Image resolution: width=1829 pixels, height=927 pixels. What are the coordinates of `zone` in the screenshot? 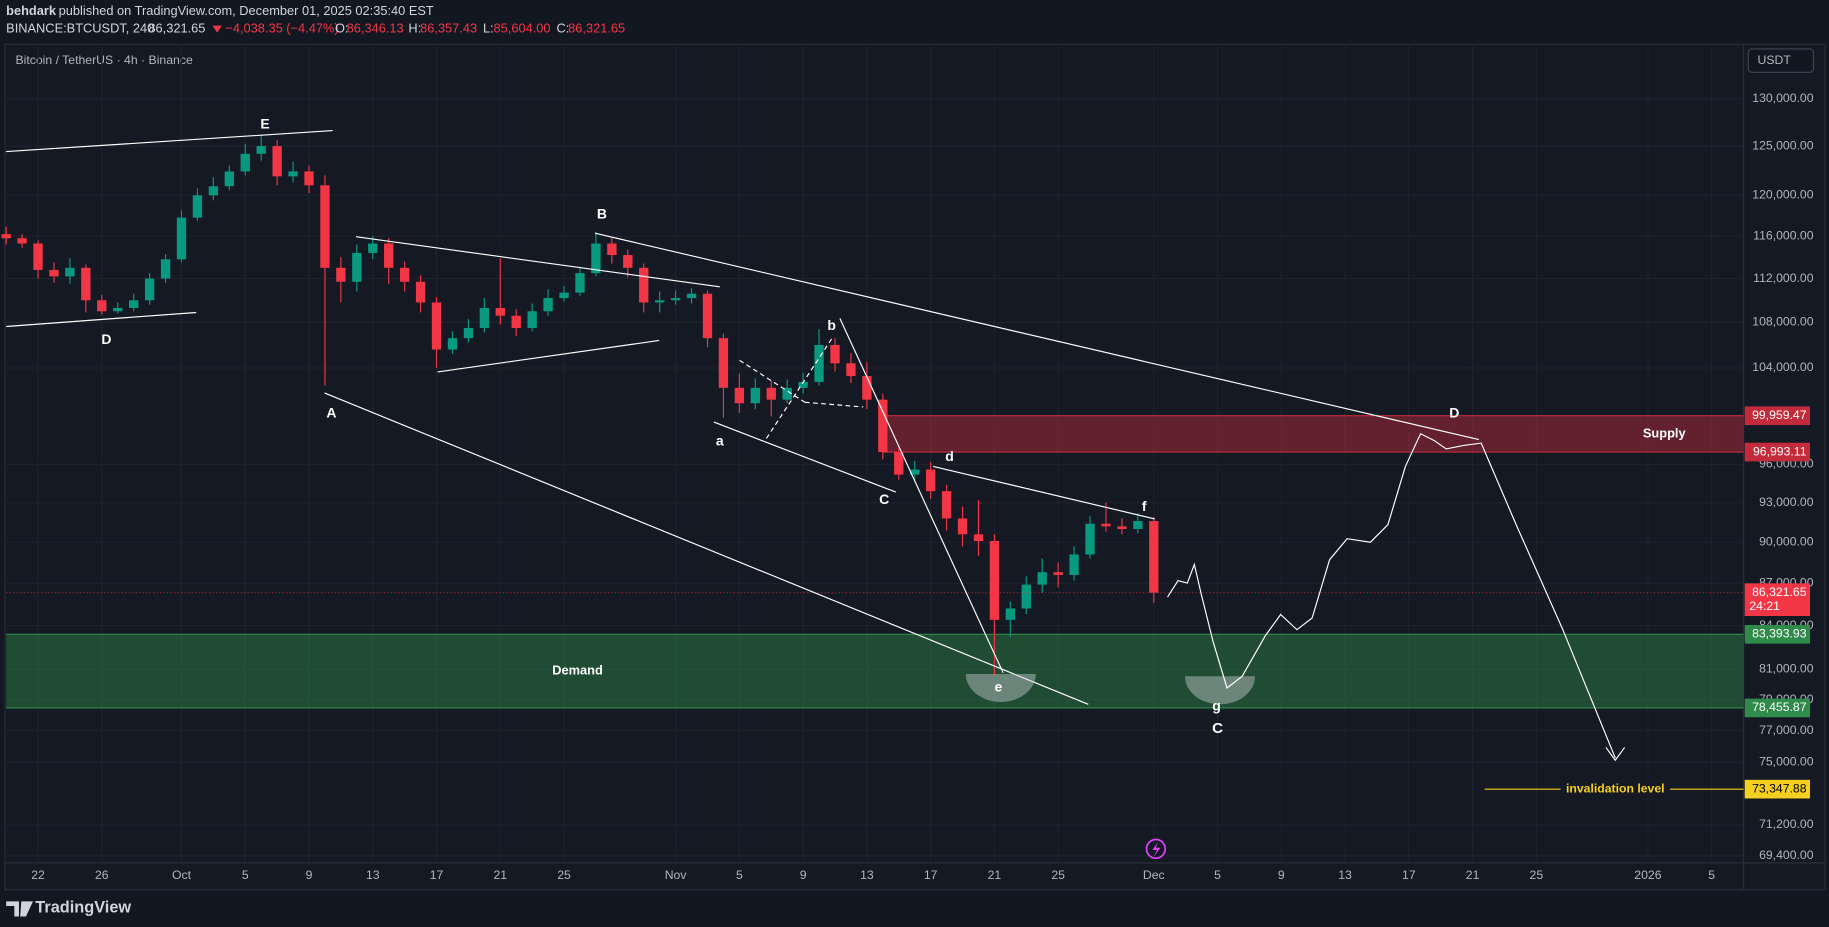 It's located at (1313, 434).